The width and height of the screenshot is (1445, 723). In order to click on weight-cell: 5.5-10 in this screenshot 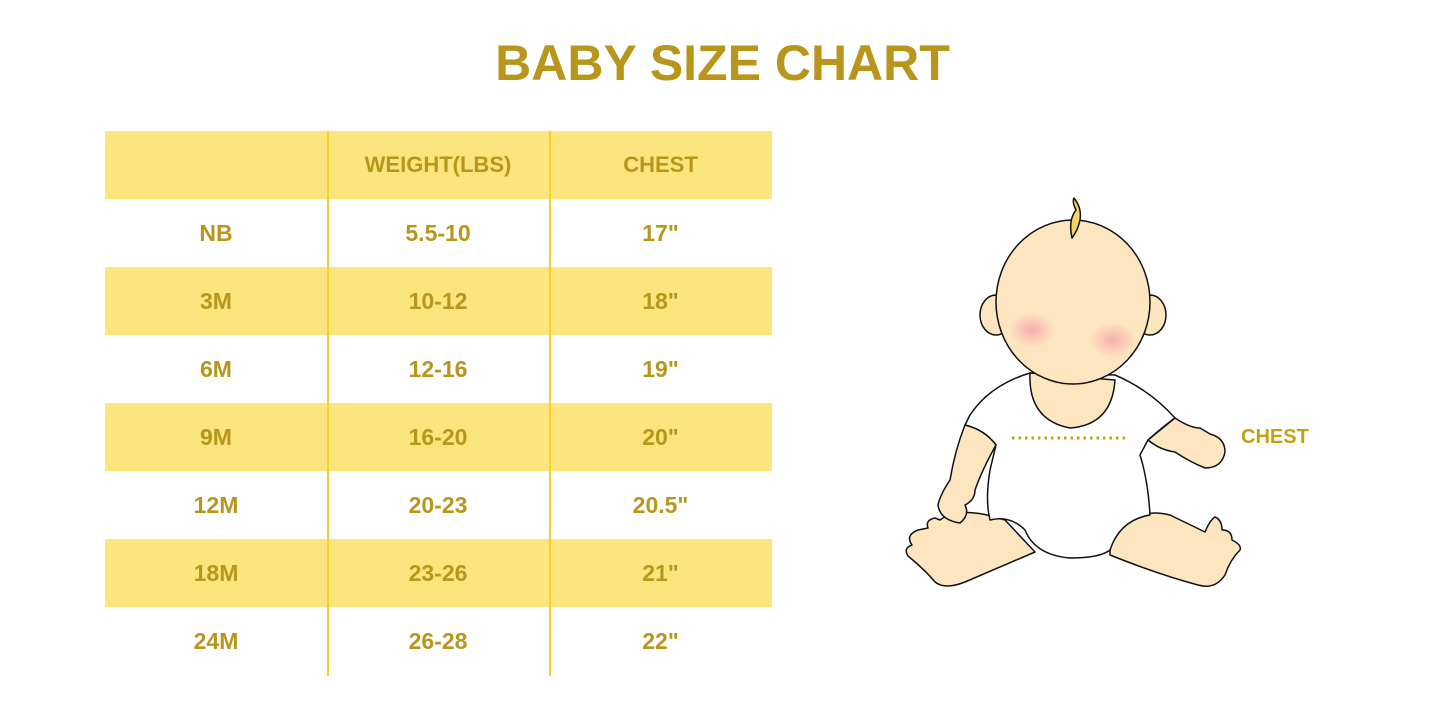, I will do `click(438, 232)`.